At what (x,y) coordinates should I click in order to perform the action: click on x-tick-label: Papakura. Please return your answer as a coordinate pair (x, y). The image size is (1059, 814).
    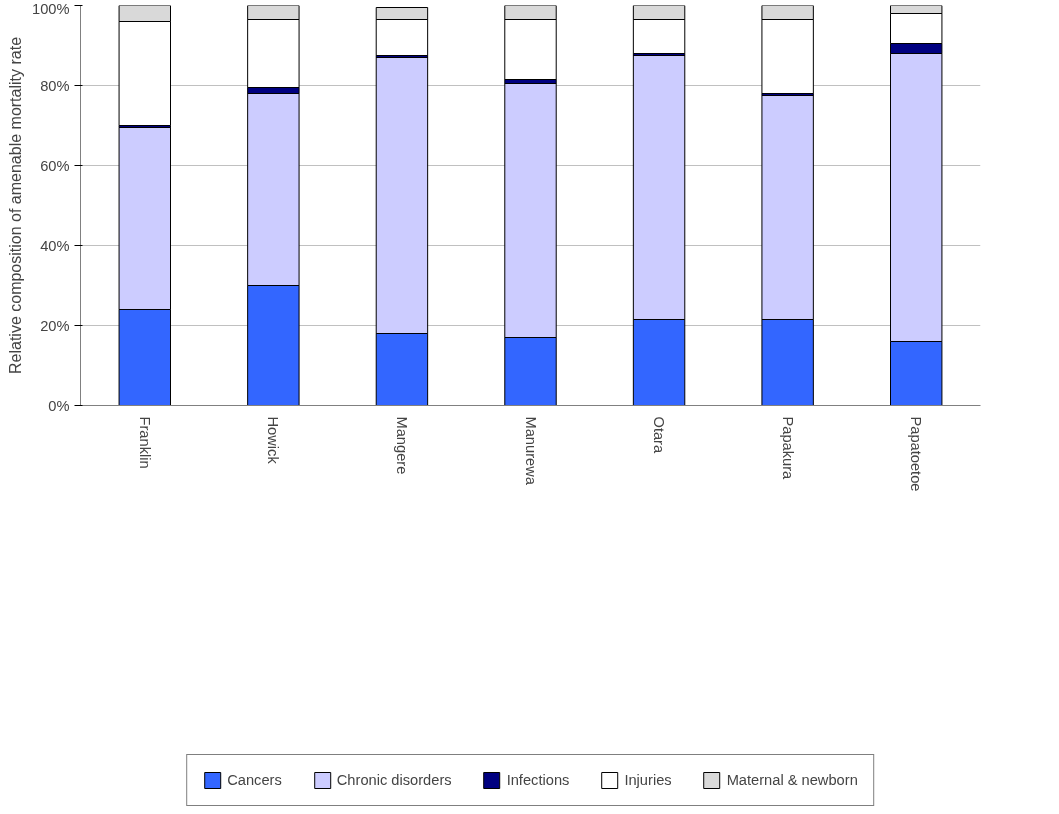
    Looking at the image, I should click on (787, 448).